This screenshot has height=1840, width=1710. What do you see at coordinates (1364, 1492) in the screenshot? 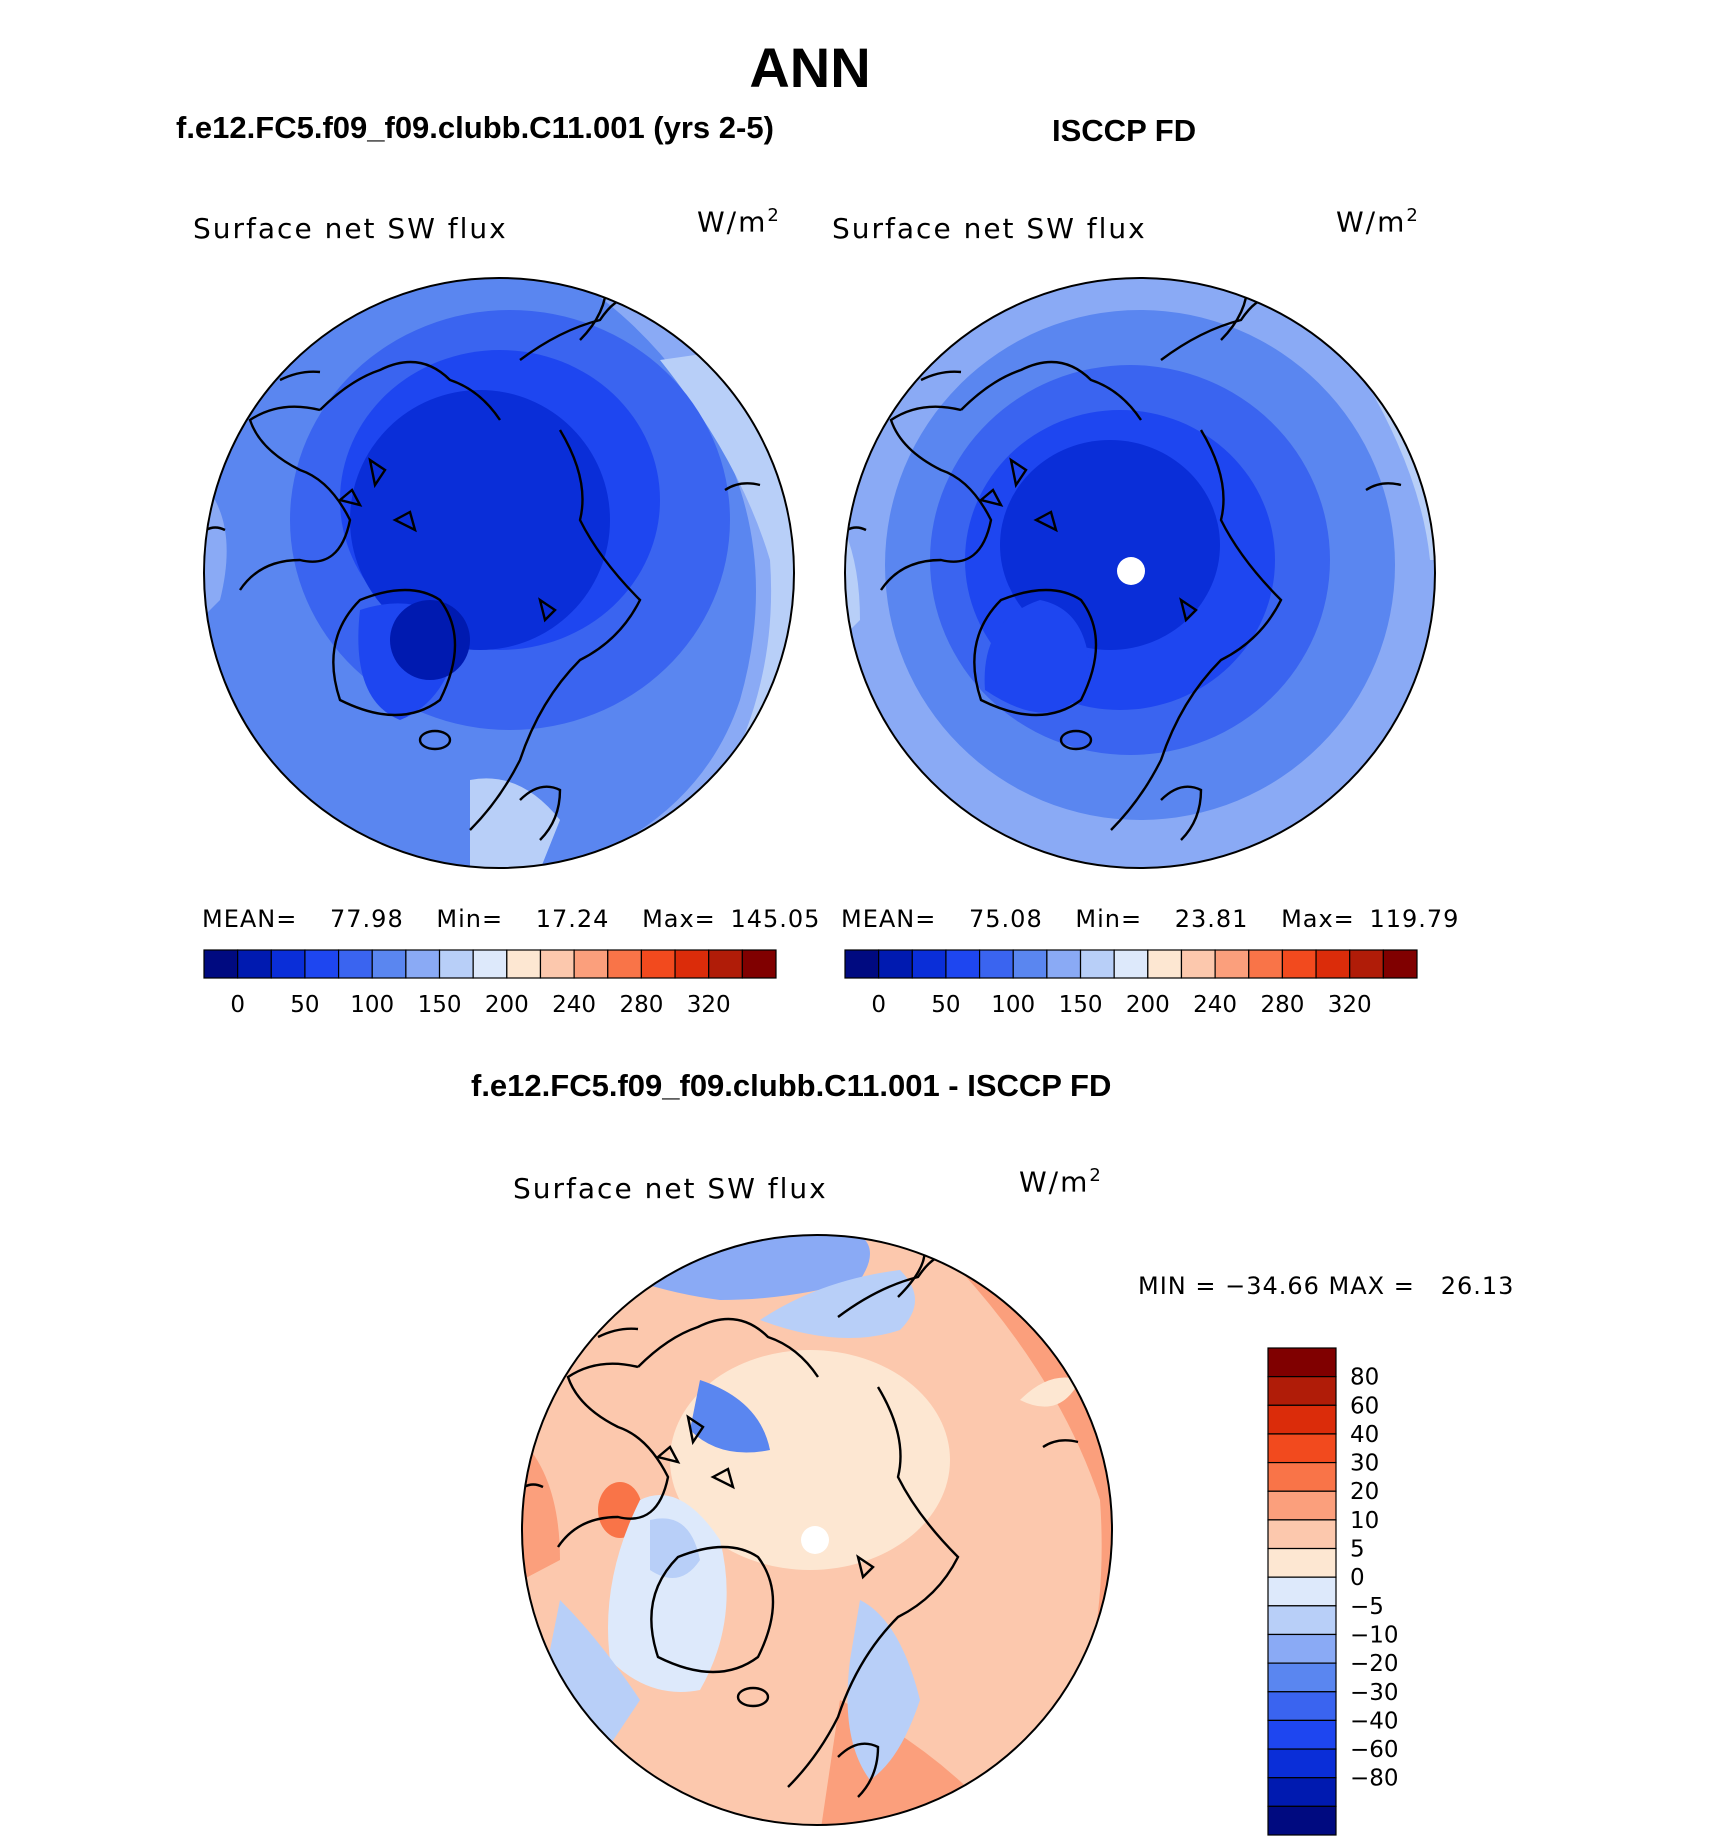
I see `diff-colorbar-tick-label: 20` at bounding box center [1364, 1492].